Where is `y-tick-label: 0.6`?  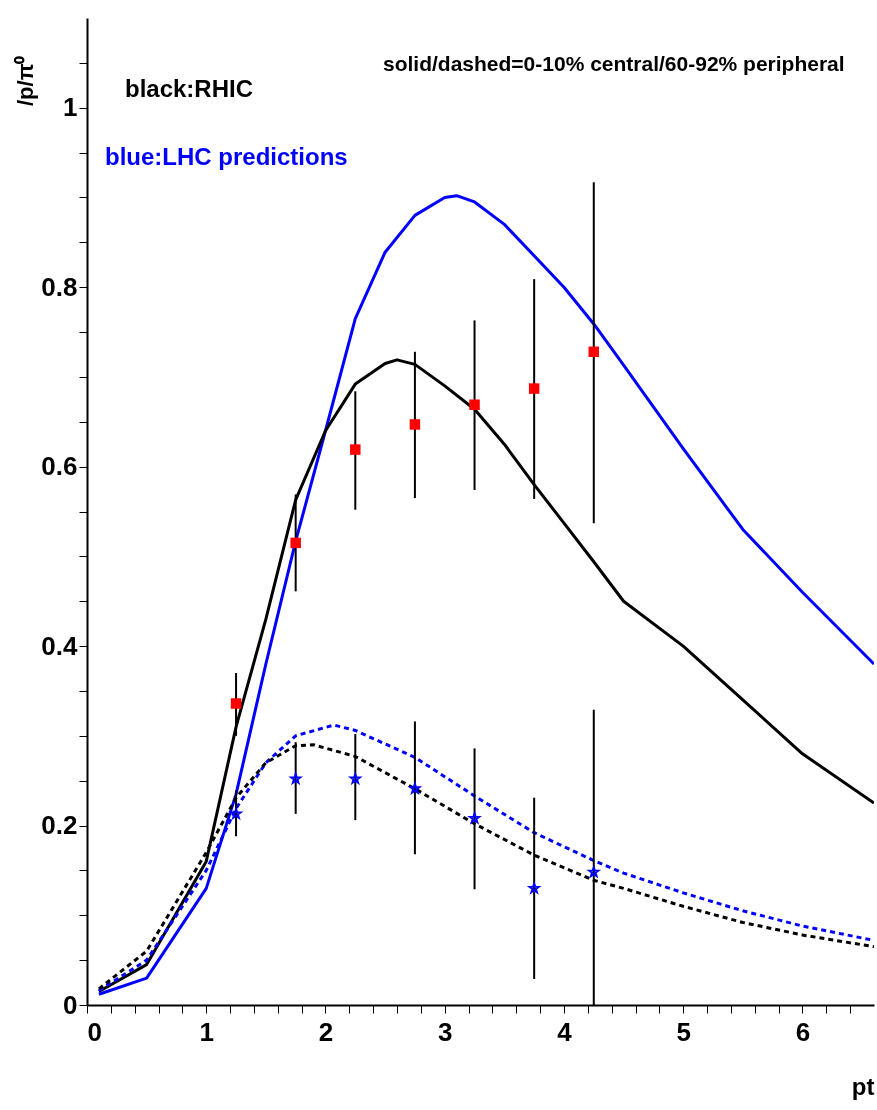 y-tick-label: 0.6 is located at coordinates (59, 466).